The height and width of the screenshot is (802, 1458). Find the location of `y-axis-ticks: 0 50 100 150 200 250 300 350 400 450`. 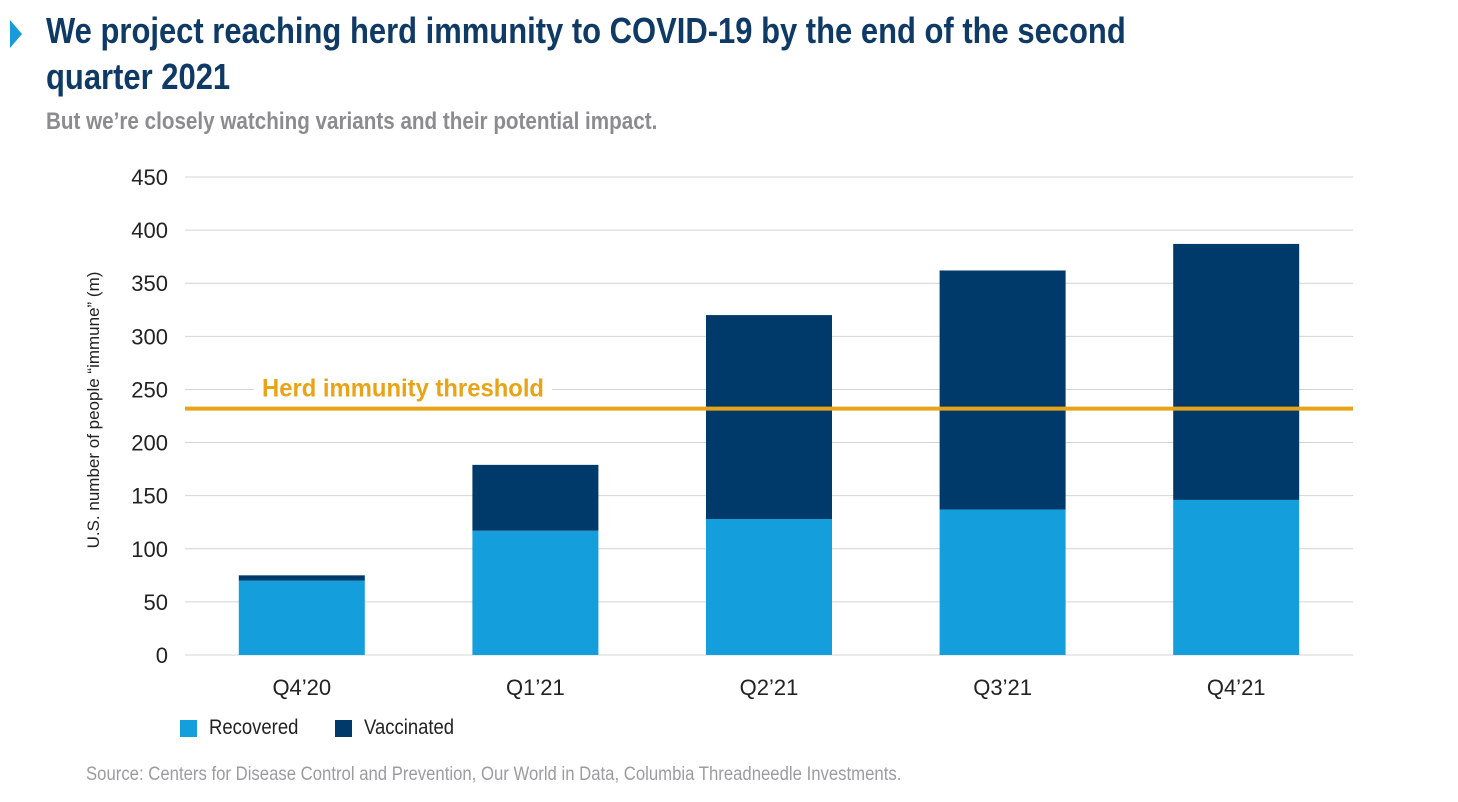

y-axis-ticks: 0 50 100 150 200 250 300 350 400 450 is located at coordinates (149, 416).